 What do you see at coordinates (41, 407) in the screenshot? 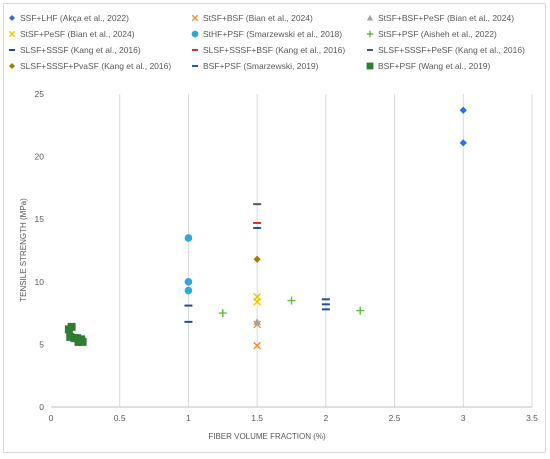
I see `y-tick-label: 0` at bounding box center [41, 407].